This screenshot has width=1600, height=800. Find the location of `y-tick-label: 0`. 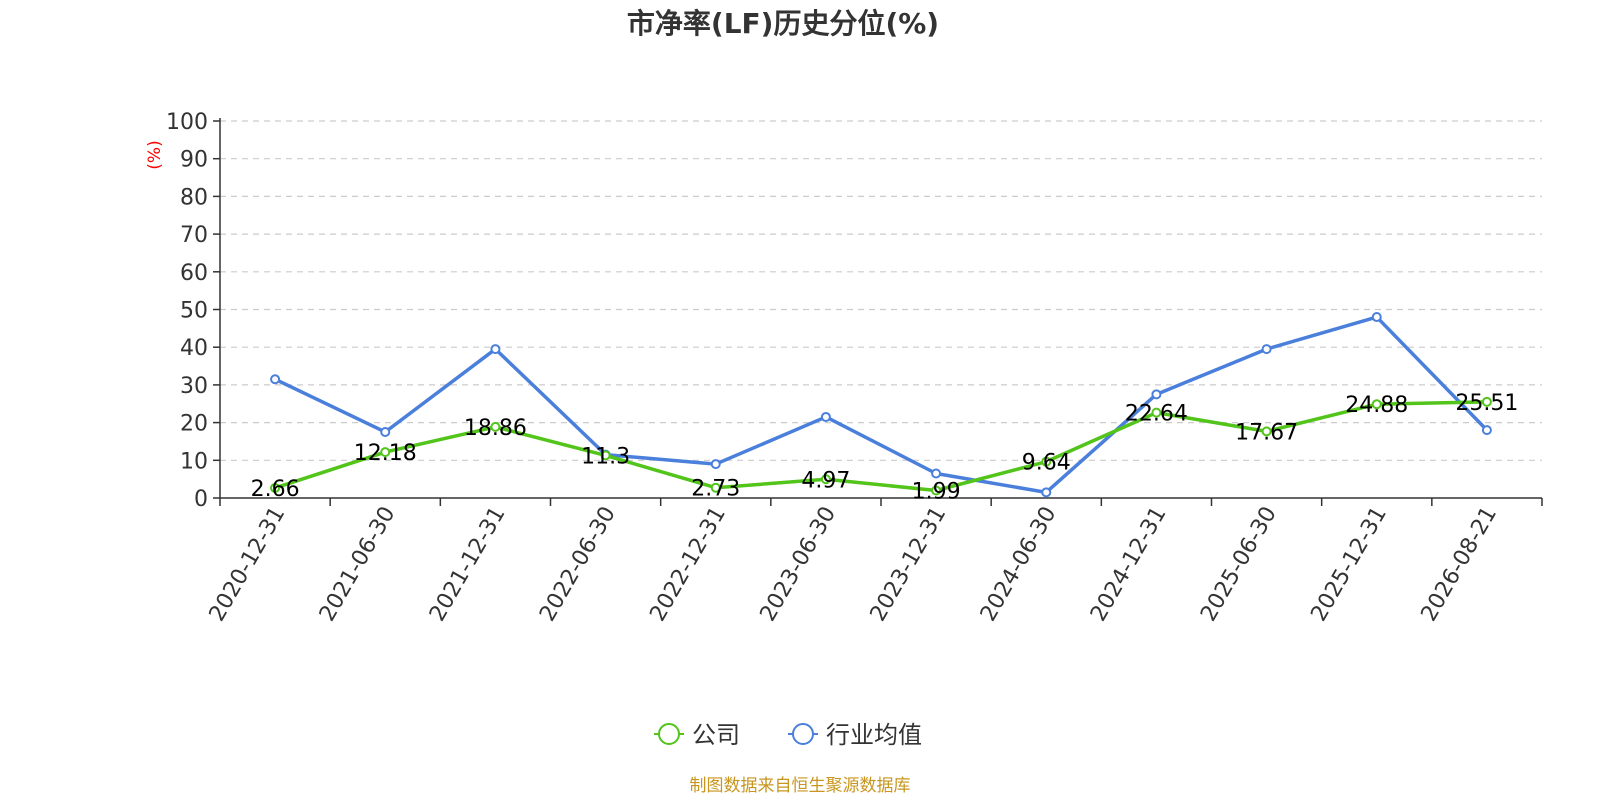

y-tick-label: 0 is located at coordinates (201, 499).